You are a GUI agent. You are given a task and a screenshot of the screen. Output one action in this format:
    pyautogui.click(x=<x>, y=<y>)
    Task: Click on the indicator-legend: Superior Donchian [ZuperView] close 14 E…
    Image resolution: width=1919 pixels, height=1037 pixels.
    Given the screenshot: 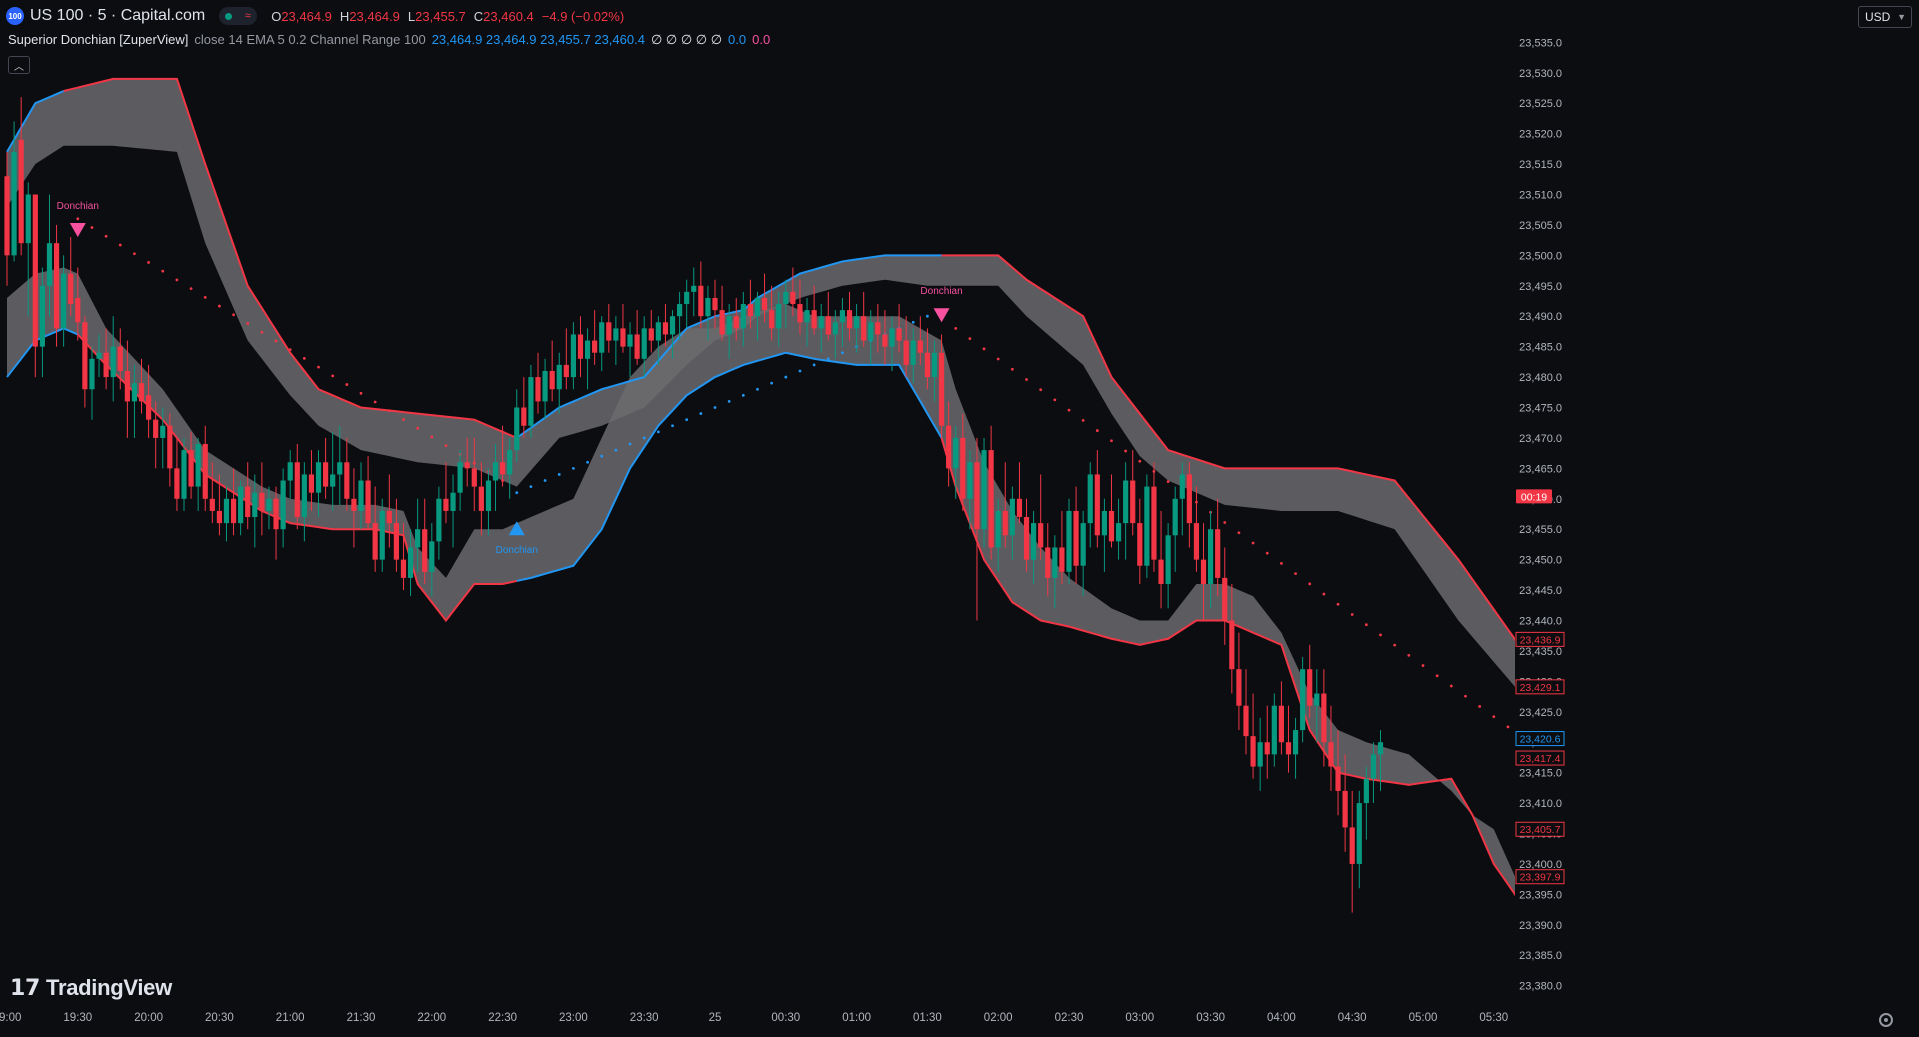 What is the action you would take?
    pyautogui.click(x=389, y=40)
    